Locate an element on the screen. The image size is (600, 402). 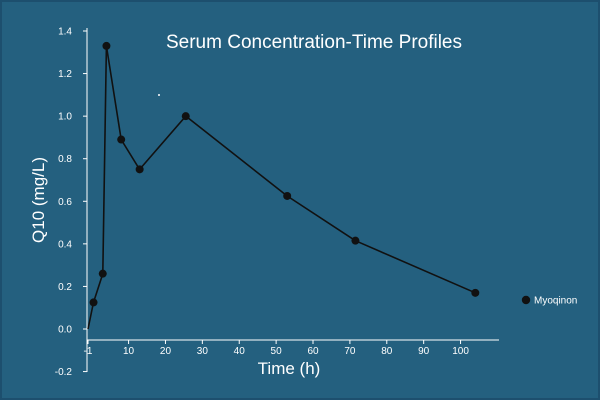
legend-marker is located at coordinates (526, 300).